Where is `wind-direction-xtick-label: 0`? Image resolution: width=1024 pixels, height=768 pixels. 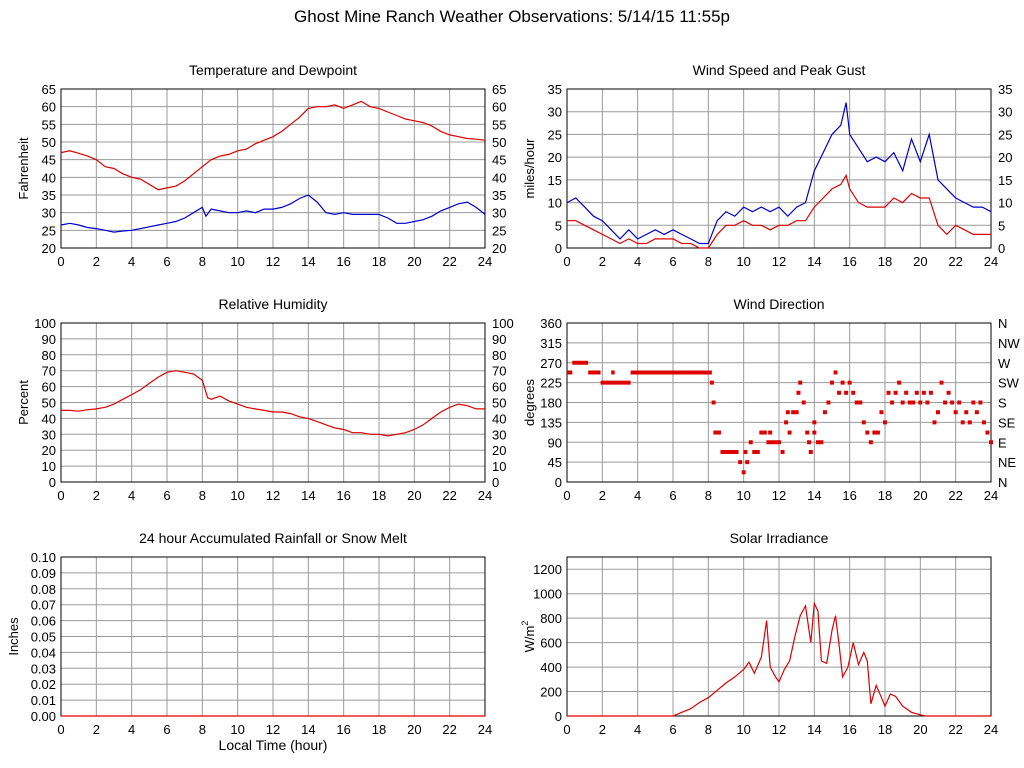 wind-direction-xtick-label: 0 is located at coordinates (566, 495).